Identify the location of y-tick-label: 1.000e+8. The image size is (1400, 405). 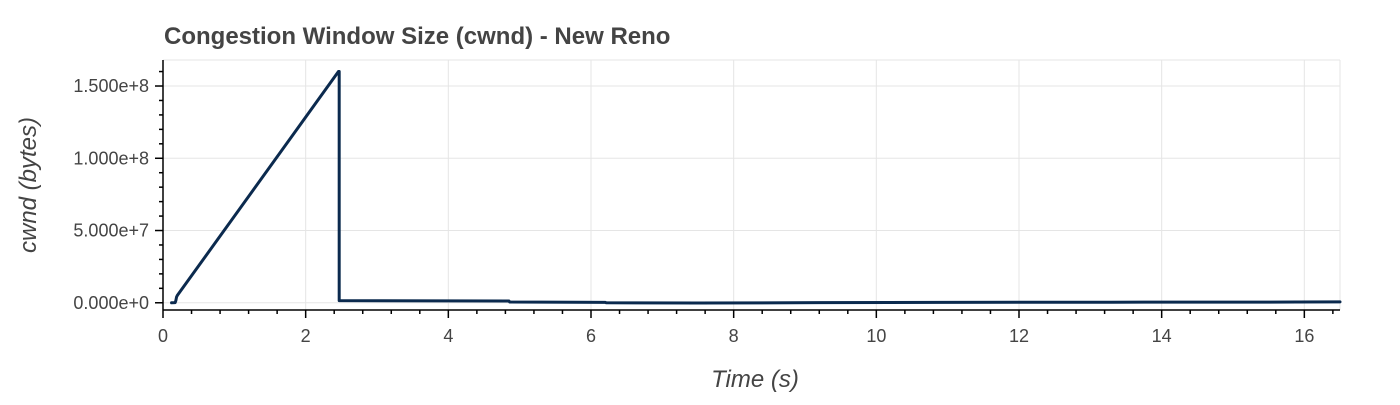
(111, 158).